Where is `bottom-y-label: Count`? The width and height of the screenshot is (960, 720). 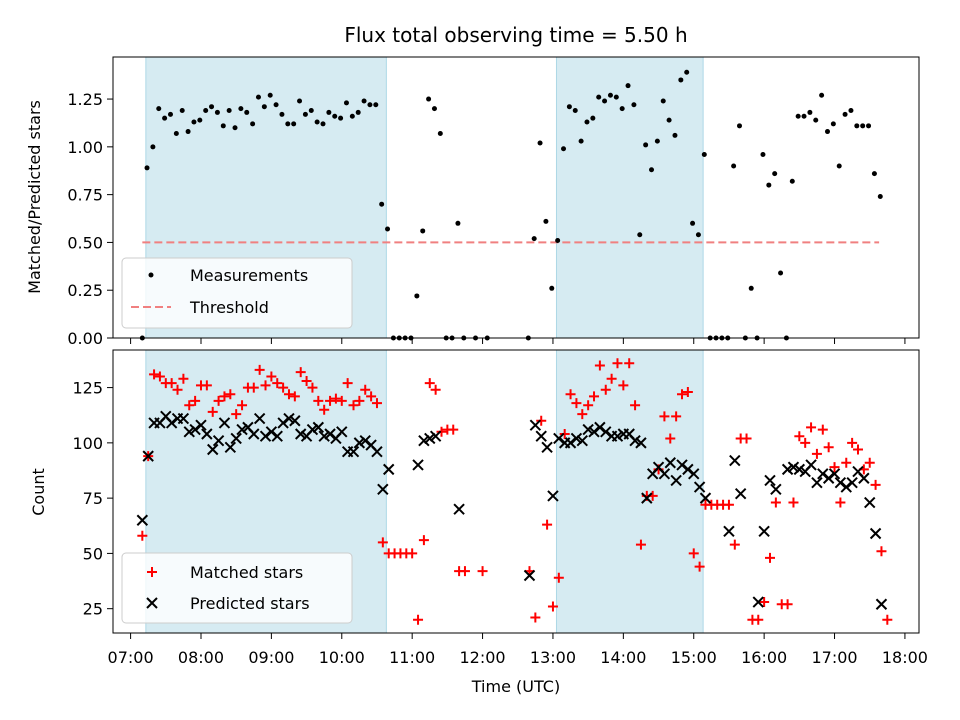 bottom-y-label: Count is located at coordinates (38, 492).